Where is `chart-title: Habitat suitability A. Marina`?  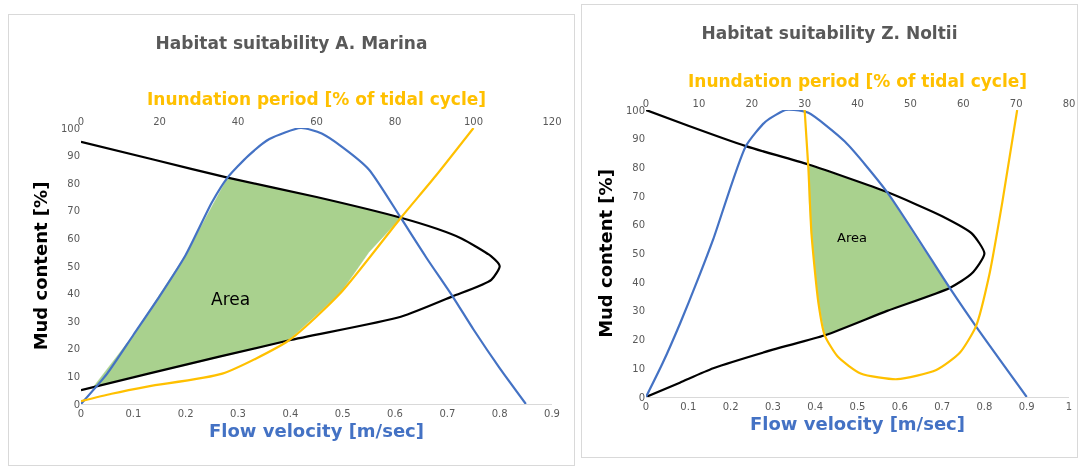
chart-title: Habitat suitability A. Marina is located at coordinates (291, 42).